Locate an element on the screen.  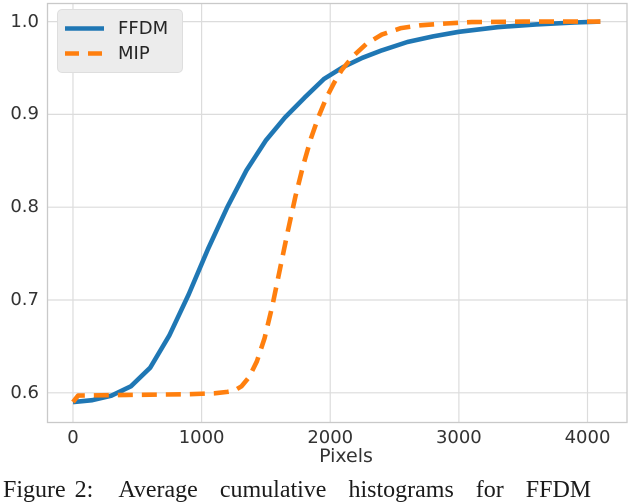
x-tick-label: 3000 is located at coordinates (458, 437).